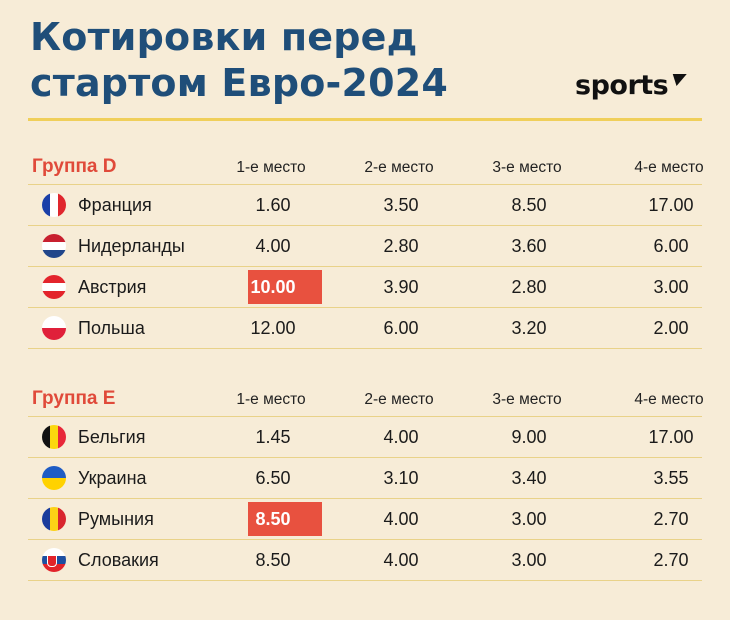 This screenshot has width=730, height=620. What do you see at coordinates (54, 328) in the screenshot?
I see `poland-flag-icon` at bounding box center [54, 328].